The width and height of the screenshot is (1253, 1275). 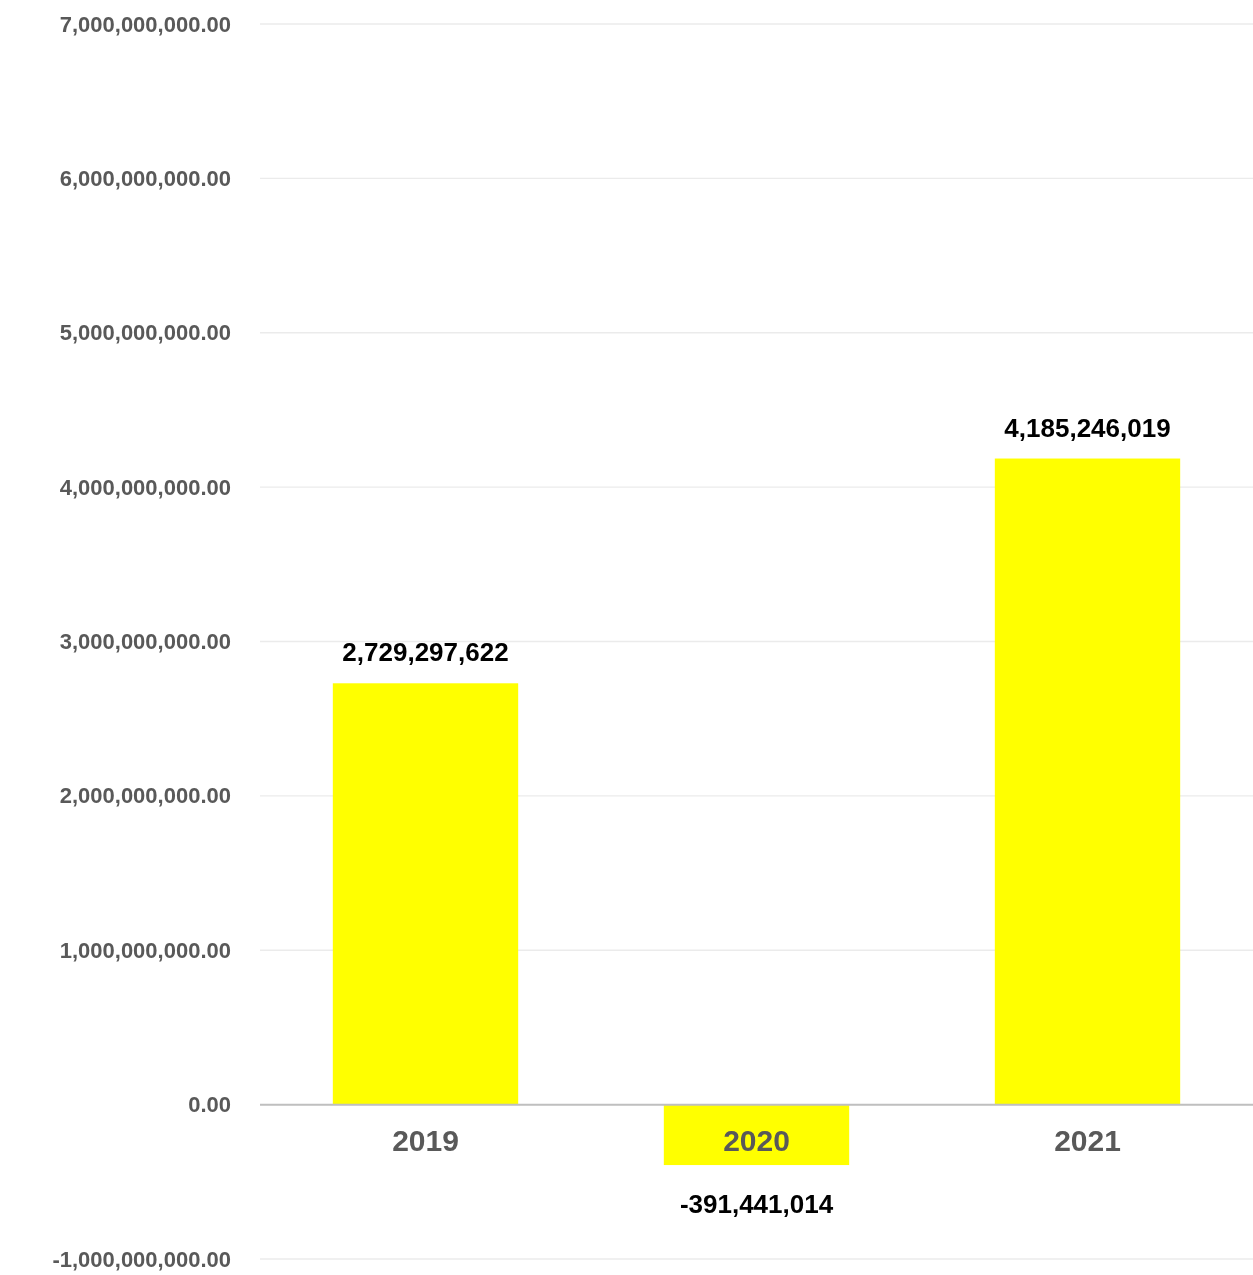 What do you see at coordinates (756, 1141) in the screenshot?
I see `x-tick-label: 2020` at bounding box center [756, 1141].